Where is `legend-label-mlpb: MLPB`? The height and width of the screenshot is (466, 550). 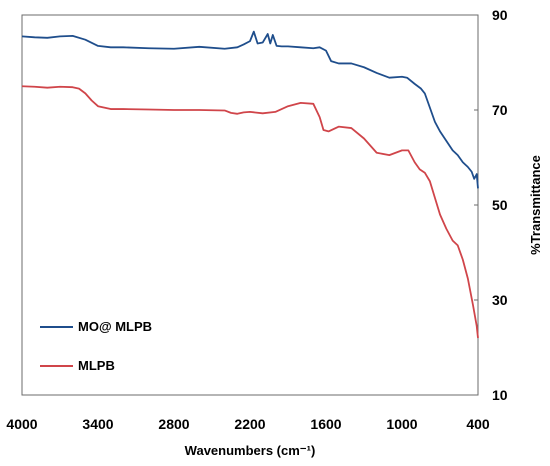
legend-label-mlpb: MLPB is located at coordinates (96, 365).